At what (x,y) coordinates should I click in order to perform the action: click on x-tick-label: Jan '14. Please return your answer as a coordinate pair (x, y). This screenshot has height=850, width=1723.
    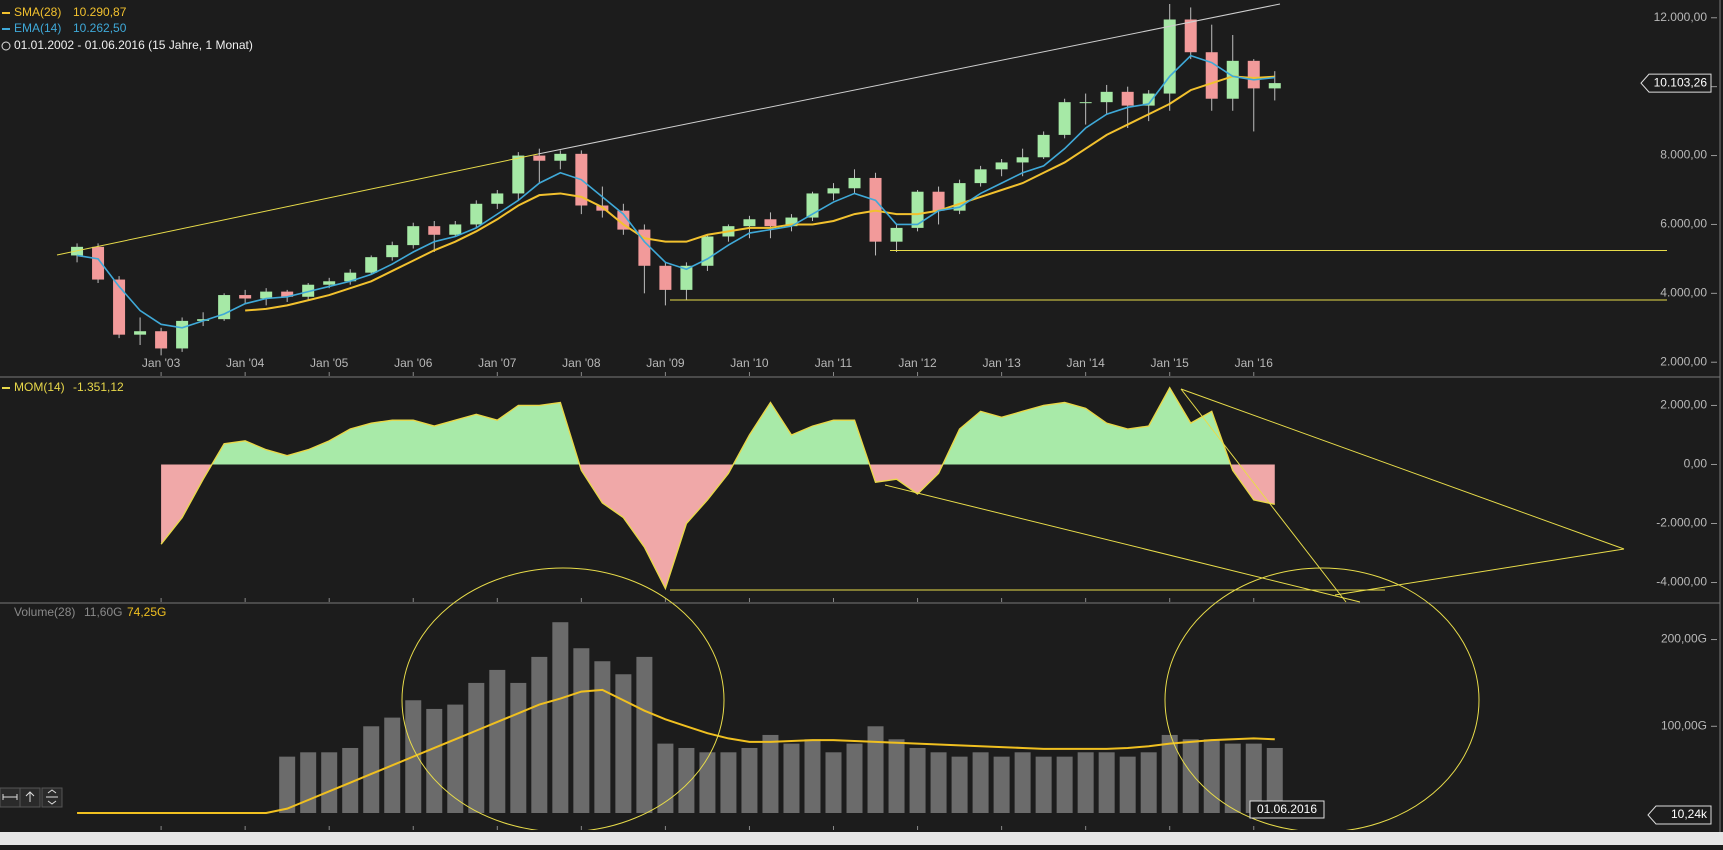
    Looking at the image, I should click on (1085, 363).